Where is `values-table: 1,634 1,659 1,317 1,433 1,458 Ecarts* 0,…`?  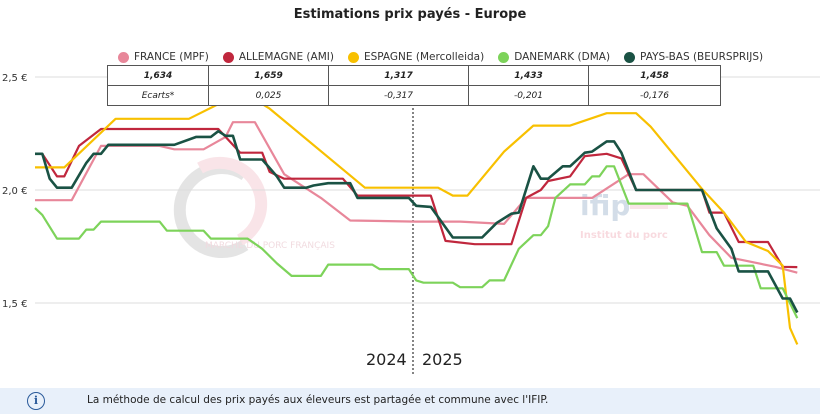
values-table: 1,634 1,659 1,317 1,433 1,458 Ecarts* 0,… is located at coordinates (414, 85).